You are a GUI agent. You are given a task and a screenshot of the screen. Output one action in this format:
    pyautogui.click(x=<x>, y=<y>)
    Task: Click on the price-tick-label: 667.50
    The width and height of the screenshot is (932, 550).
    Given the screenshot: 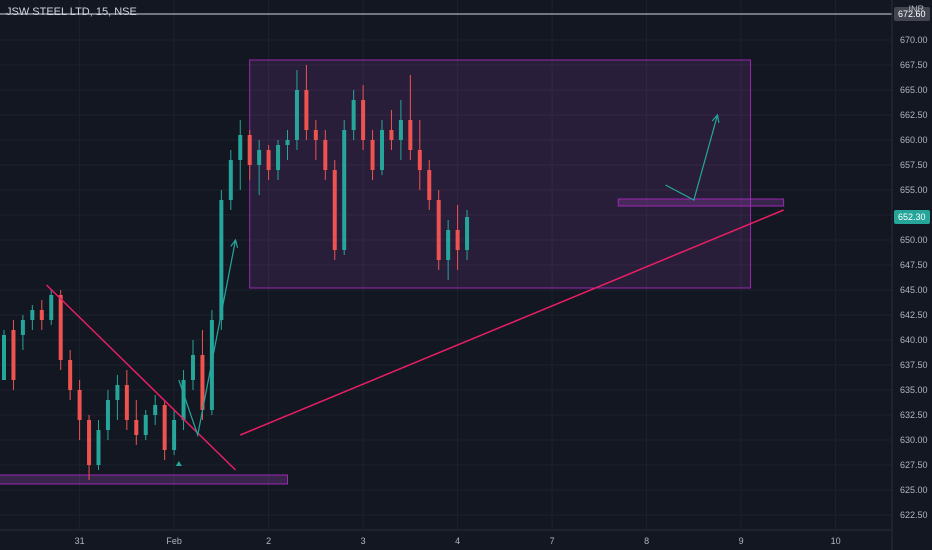 What is the action you would take?
    pyautogui.click(x=914, y=65)
    